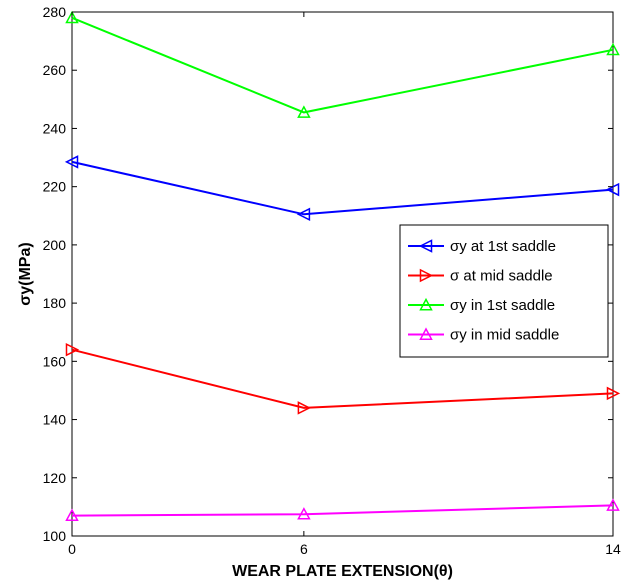 The image size is (629, 584). I want to click on y-axis-title: σy(MPa), so click(25, 273).